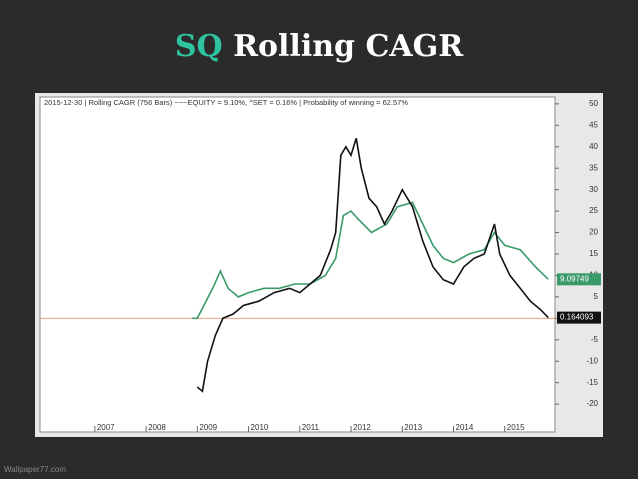  Describe the element at coordinates (592, 382) in the screenshot. I see `y-tick-label: -15` at that location.